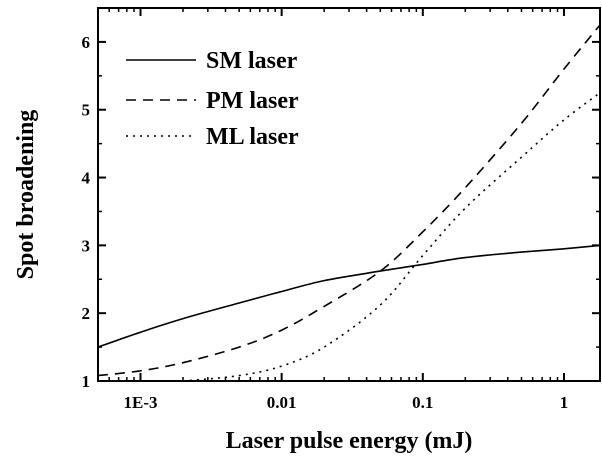 This screenshot has width=602, height=458. Describe the element at coordinates (252, 61) in the screenshot. I see `legend-label-sm-laser: SM laser` at that location.